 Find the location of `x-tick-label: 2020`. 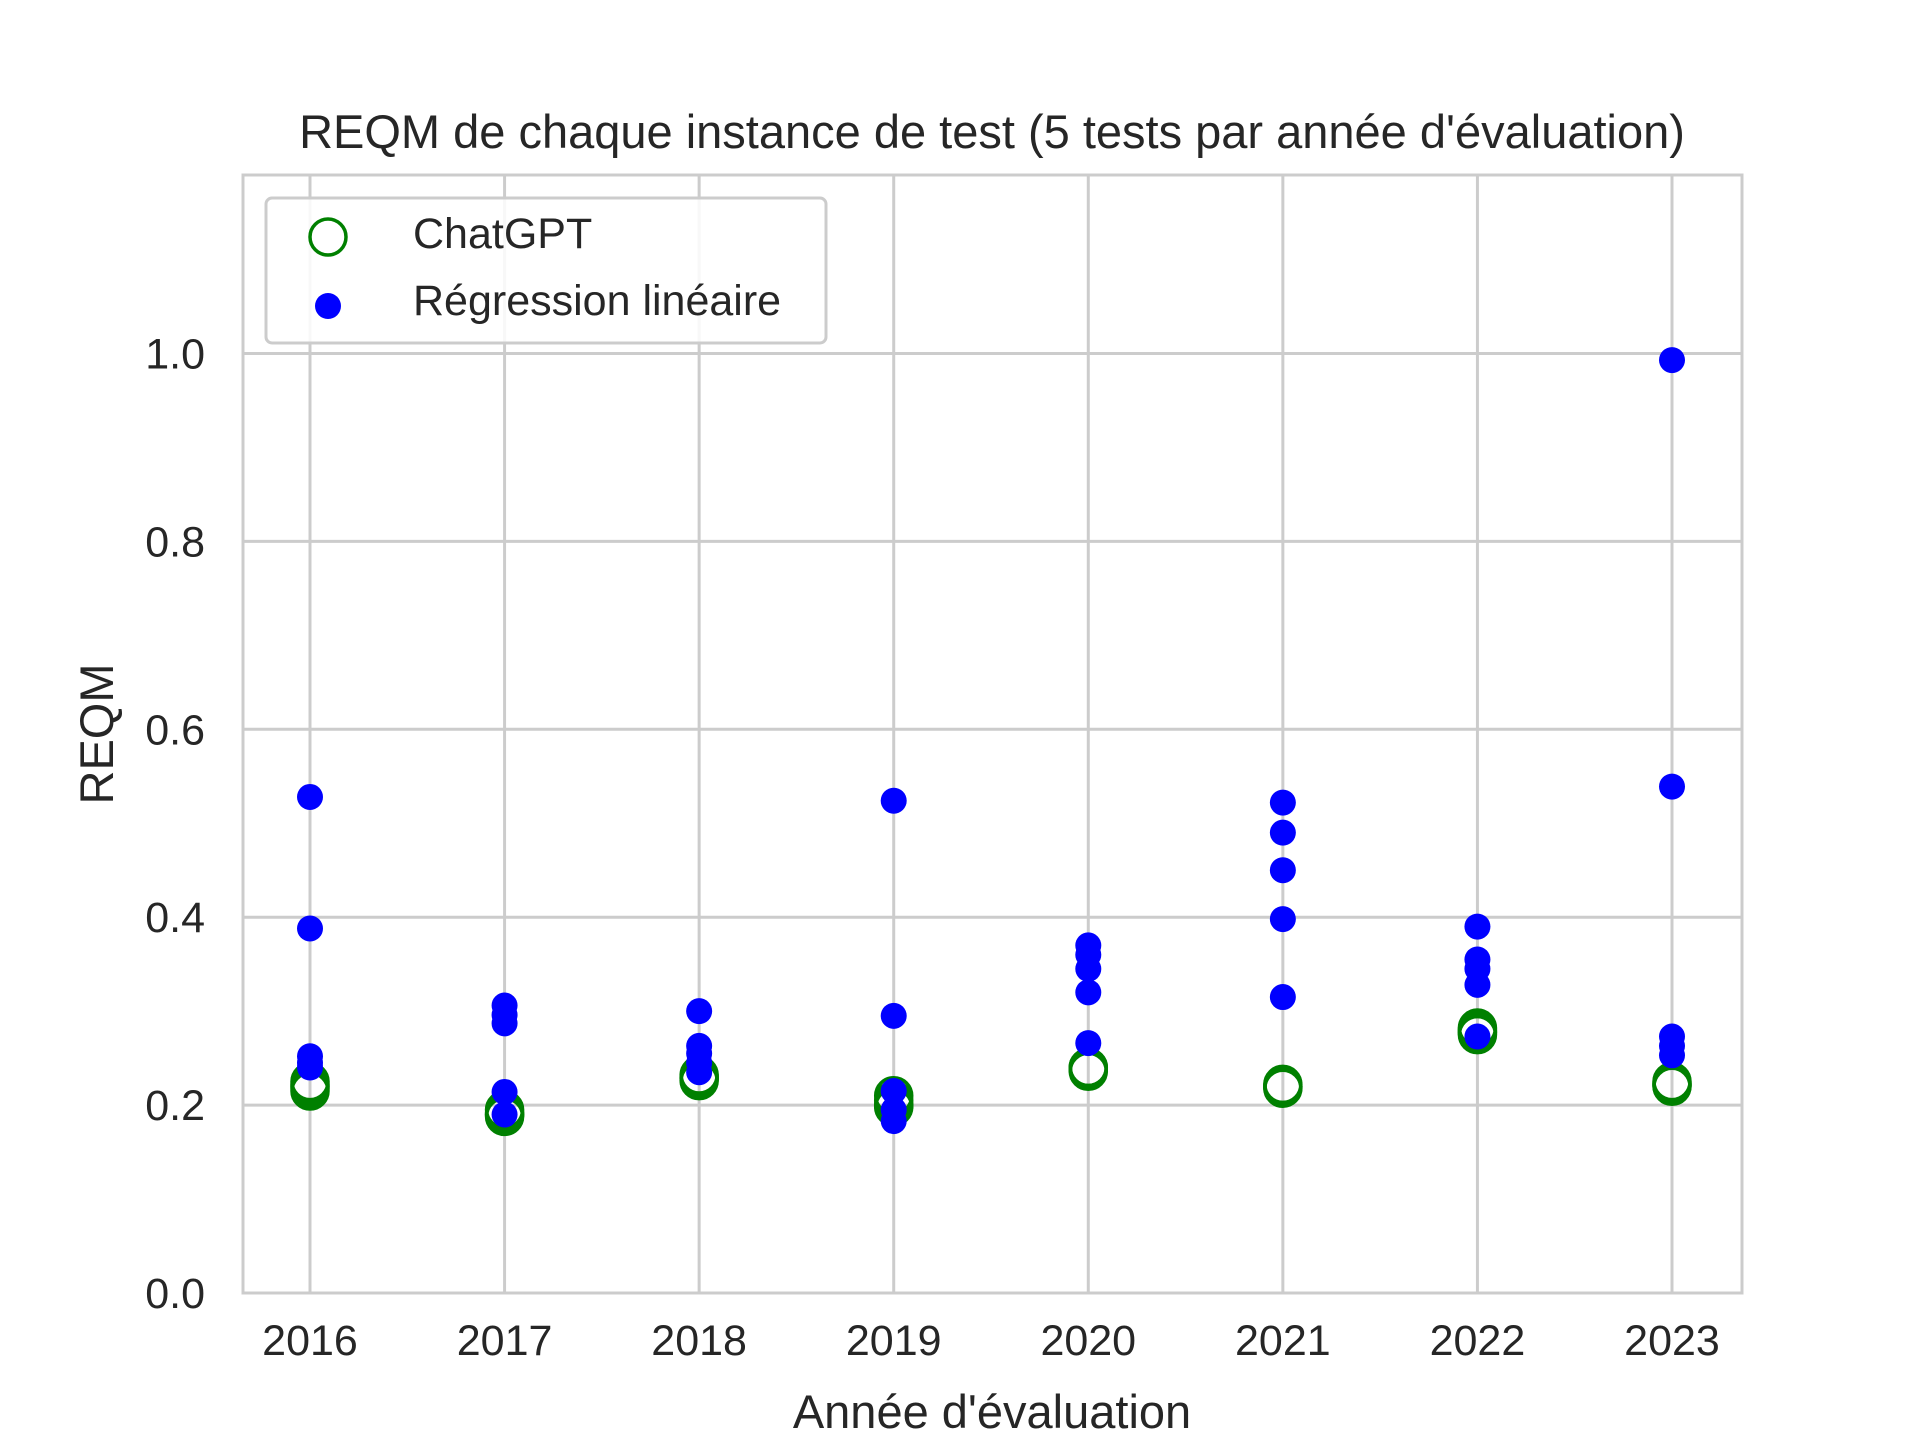

x-tick-label: 2020 is located at coordinates (1088, 1341).